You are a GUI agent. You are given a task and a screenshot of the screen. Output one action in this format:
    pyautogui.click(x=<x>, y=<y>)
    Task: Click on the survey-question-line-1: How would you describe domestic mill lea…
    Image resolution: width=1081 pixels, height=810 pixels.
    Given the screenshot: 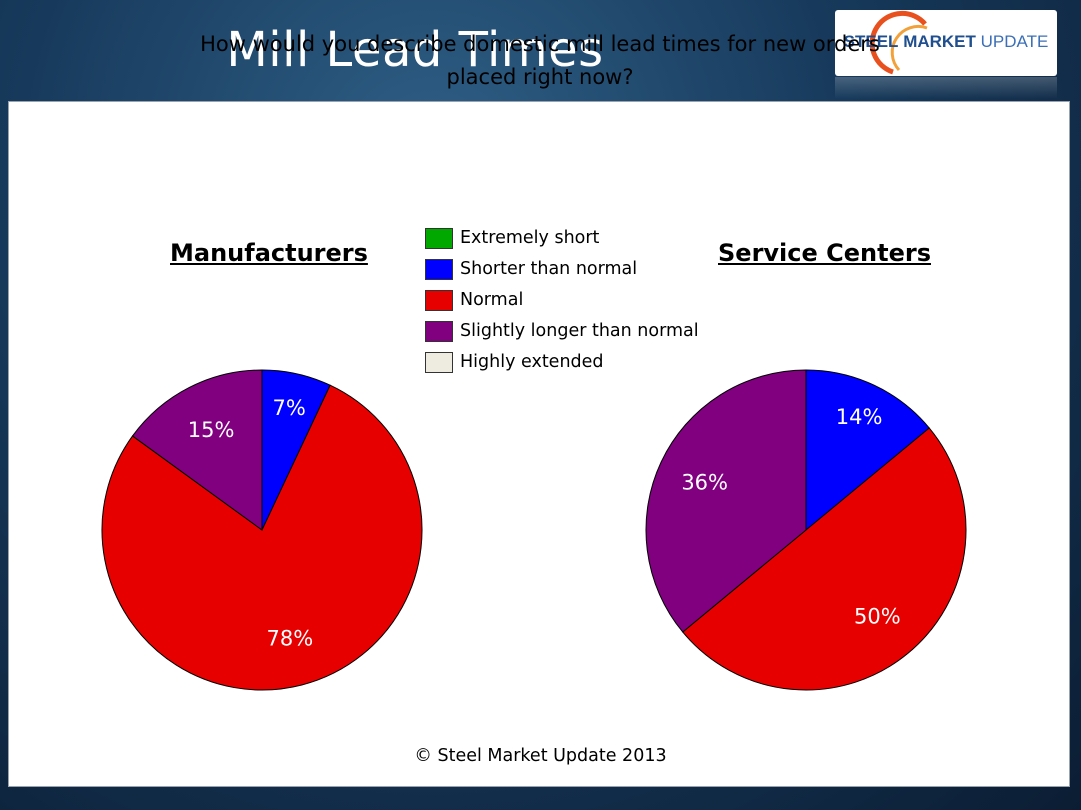 What is the action you would take?
    pyautogui.click(x=540, y=44)
    